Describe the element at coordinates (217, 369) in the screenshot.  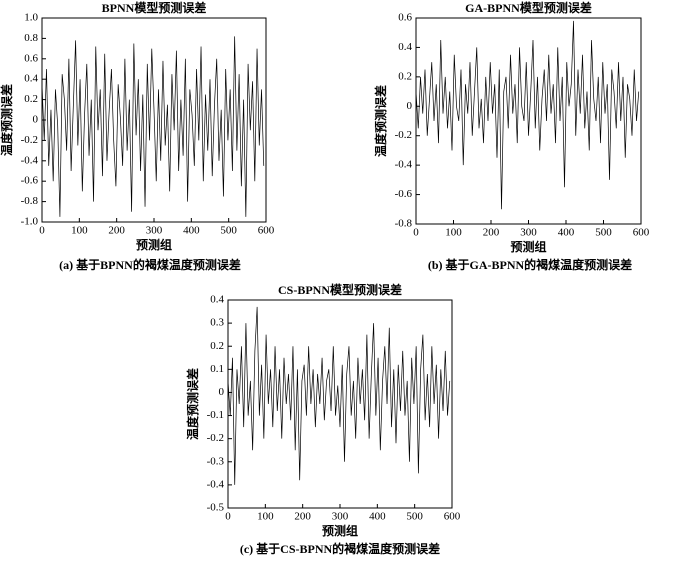
I see `y-tick-label: 0.1` at that location.